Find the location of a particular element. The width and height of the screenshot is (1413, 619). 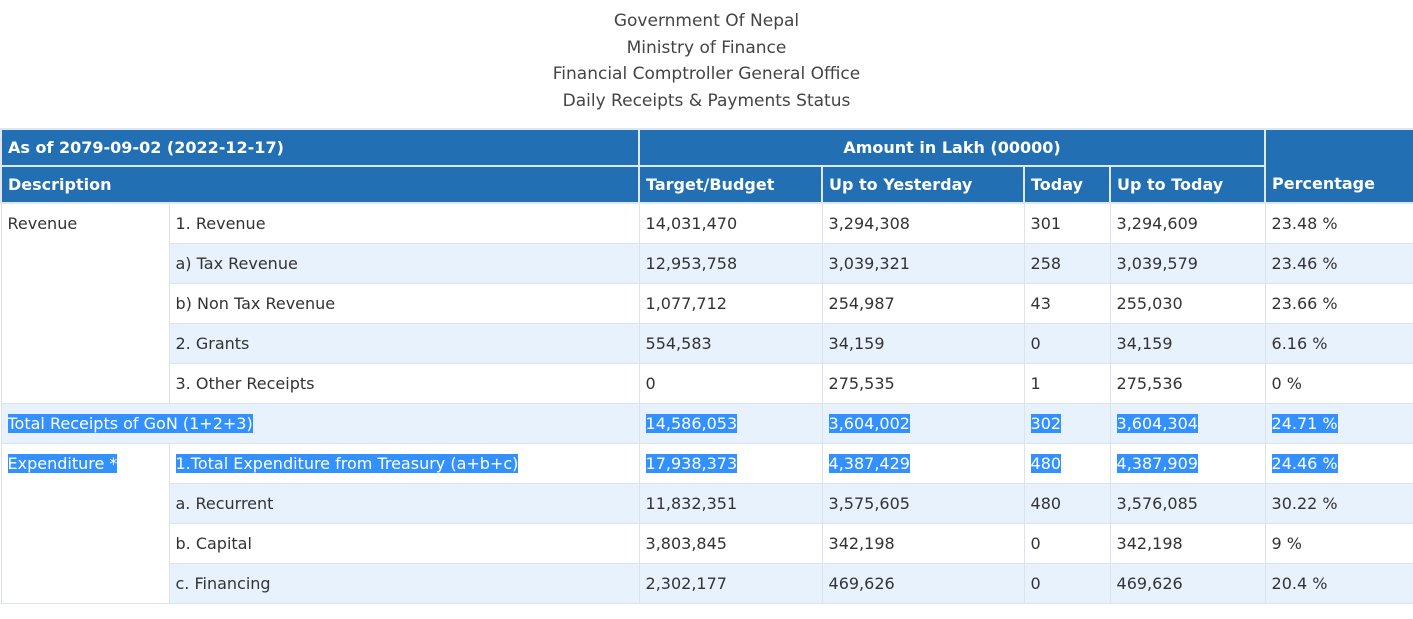

cell-value: 3,575,605 is located at coordinates (869, 503).